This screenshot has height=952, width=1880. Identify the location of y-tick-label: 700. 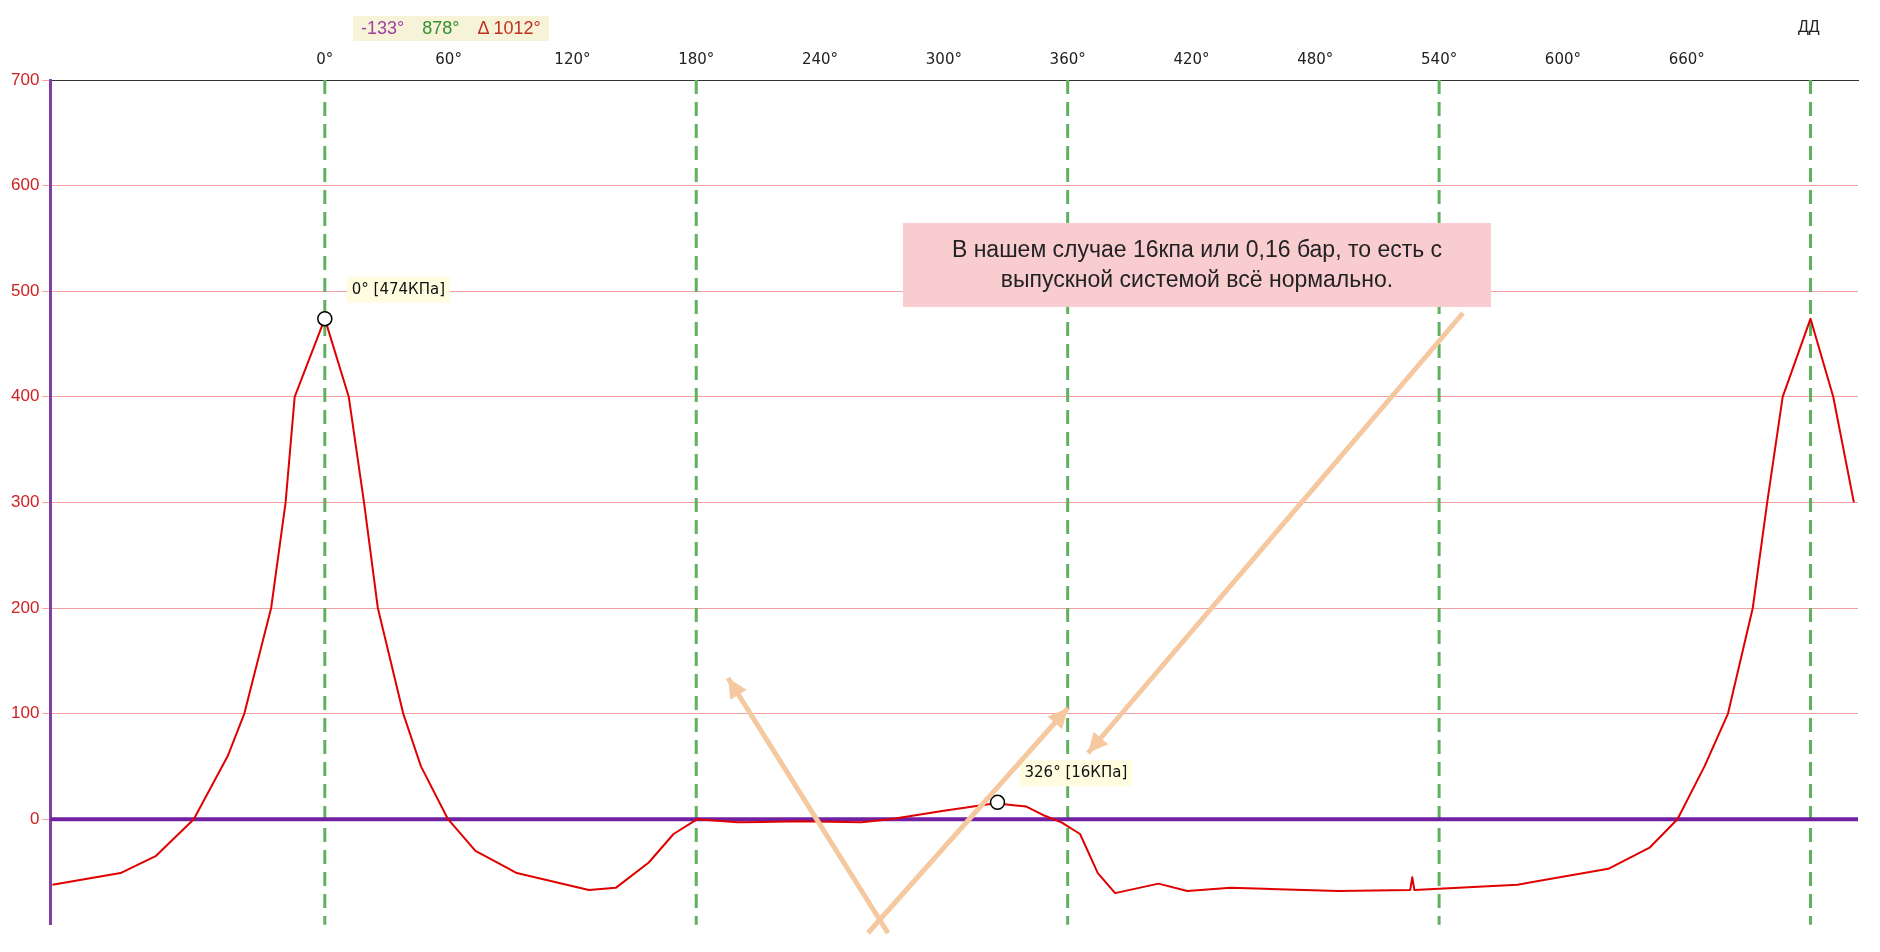
(25, 79).